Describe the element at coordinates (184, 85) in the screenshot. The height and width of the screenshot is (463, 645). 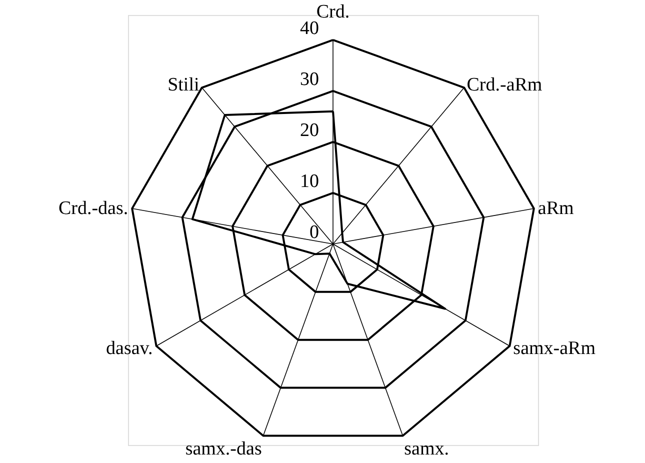
I see `spoke-label: Stili` at that location.